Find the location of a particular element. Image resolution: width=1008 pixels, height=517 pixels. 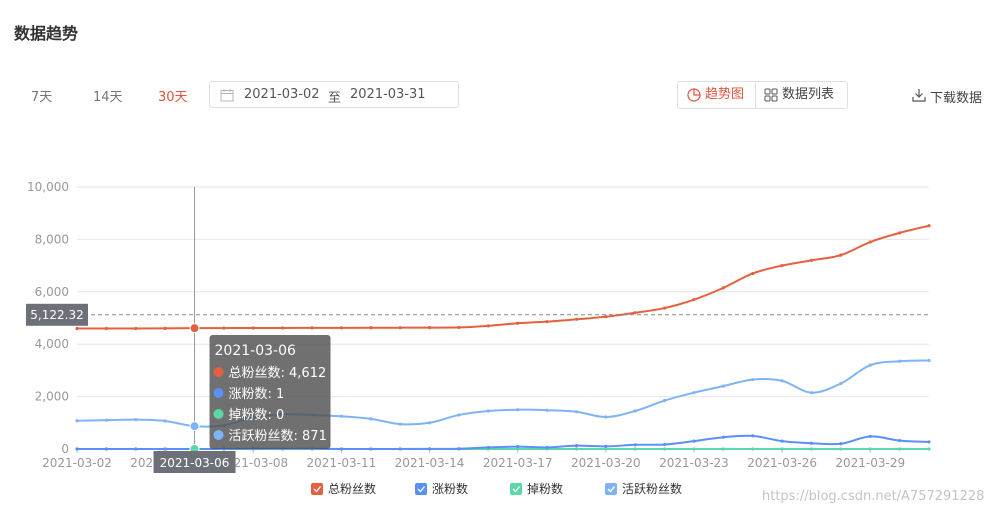

legend-label: 活跃粉丝数 is located at coordinates (652, 488).